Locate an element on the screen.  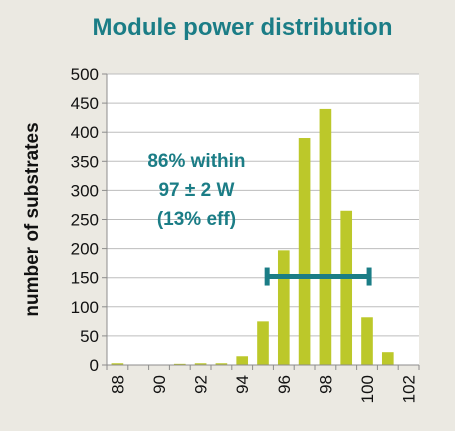
x-tick-label: 100 is located at coordinates (367, 389).